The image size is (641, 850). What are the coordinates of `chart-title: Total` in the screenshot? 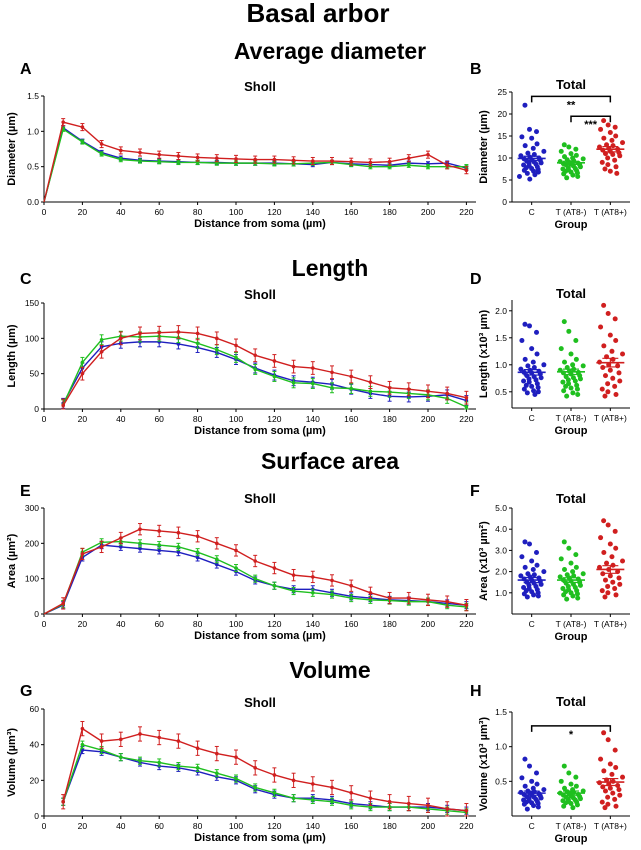 It's located at (571, 701).